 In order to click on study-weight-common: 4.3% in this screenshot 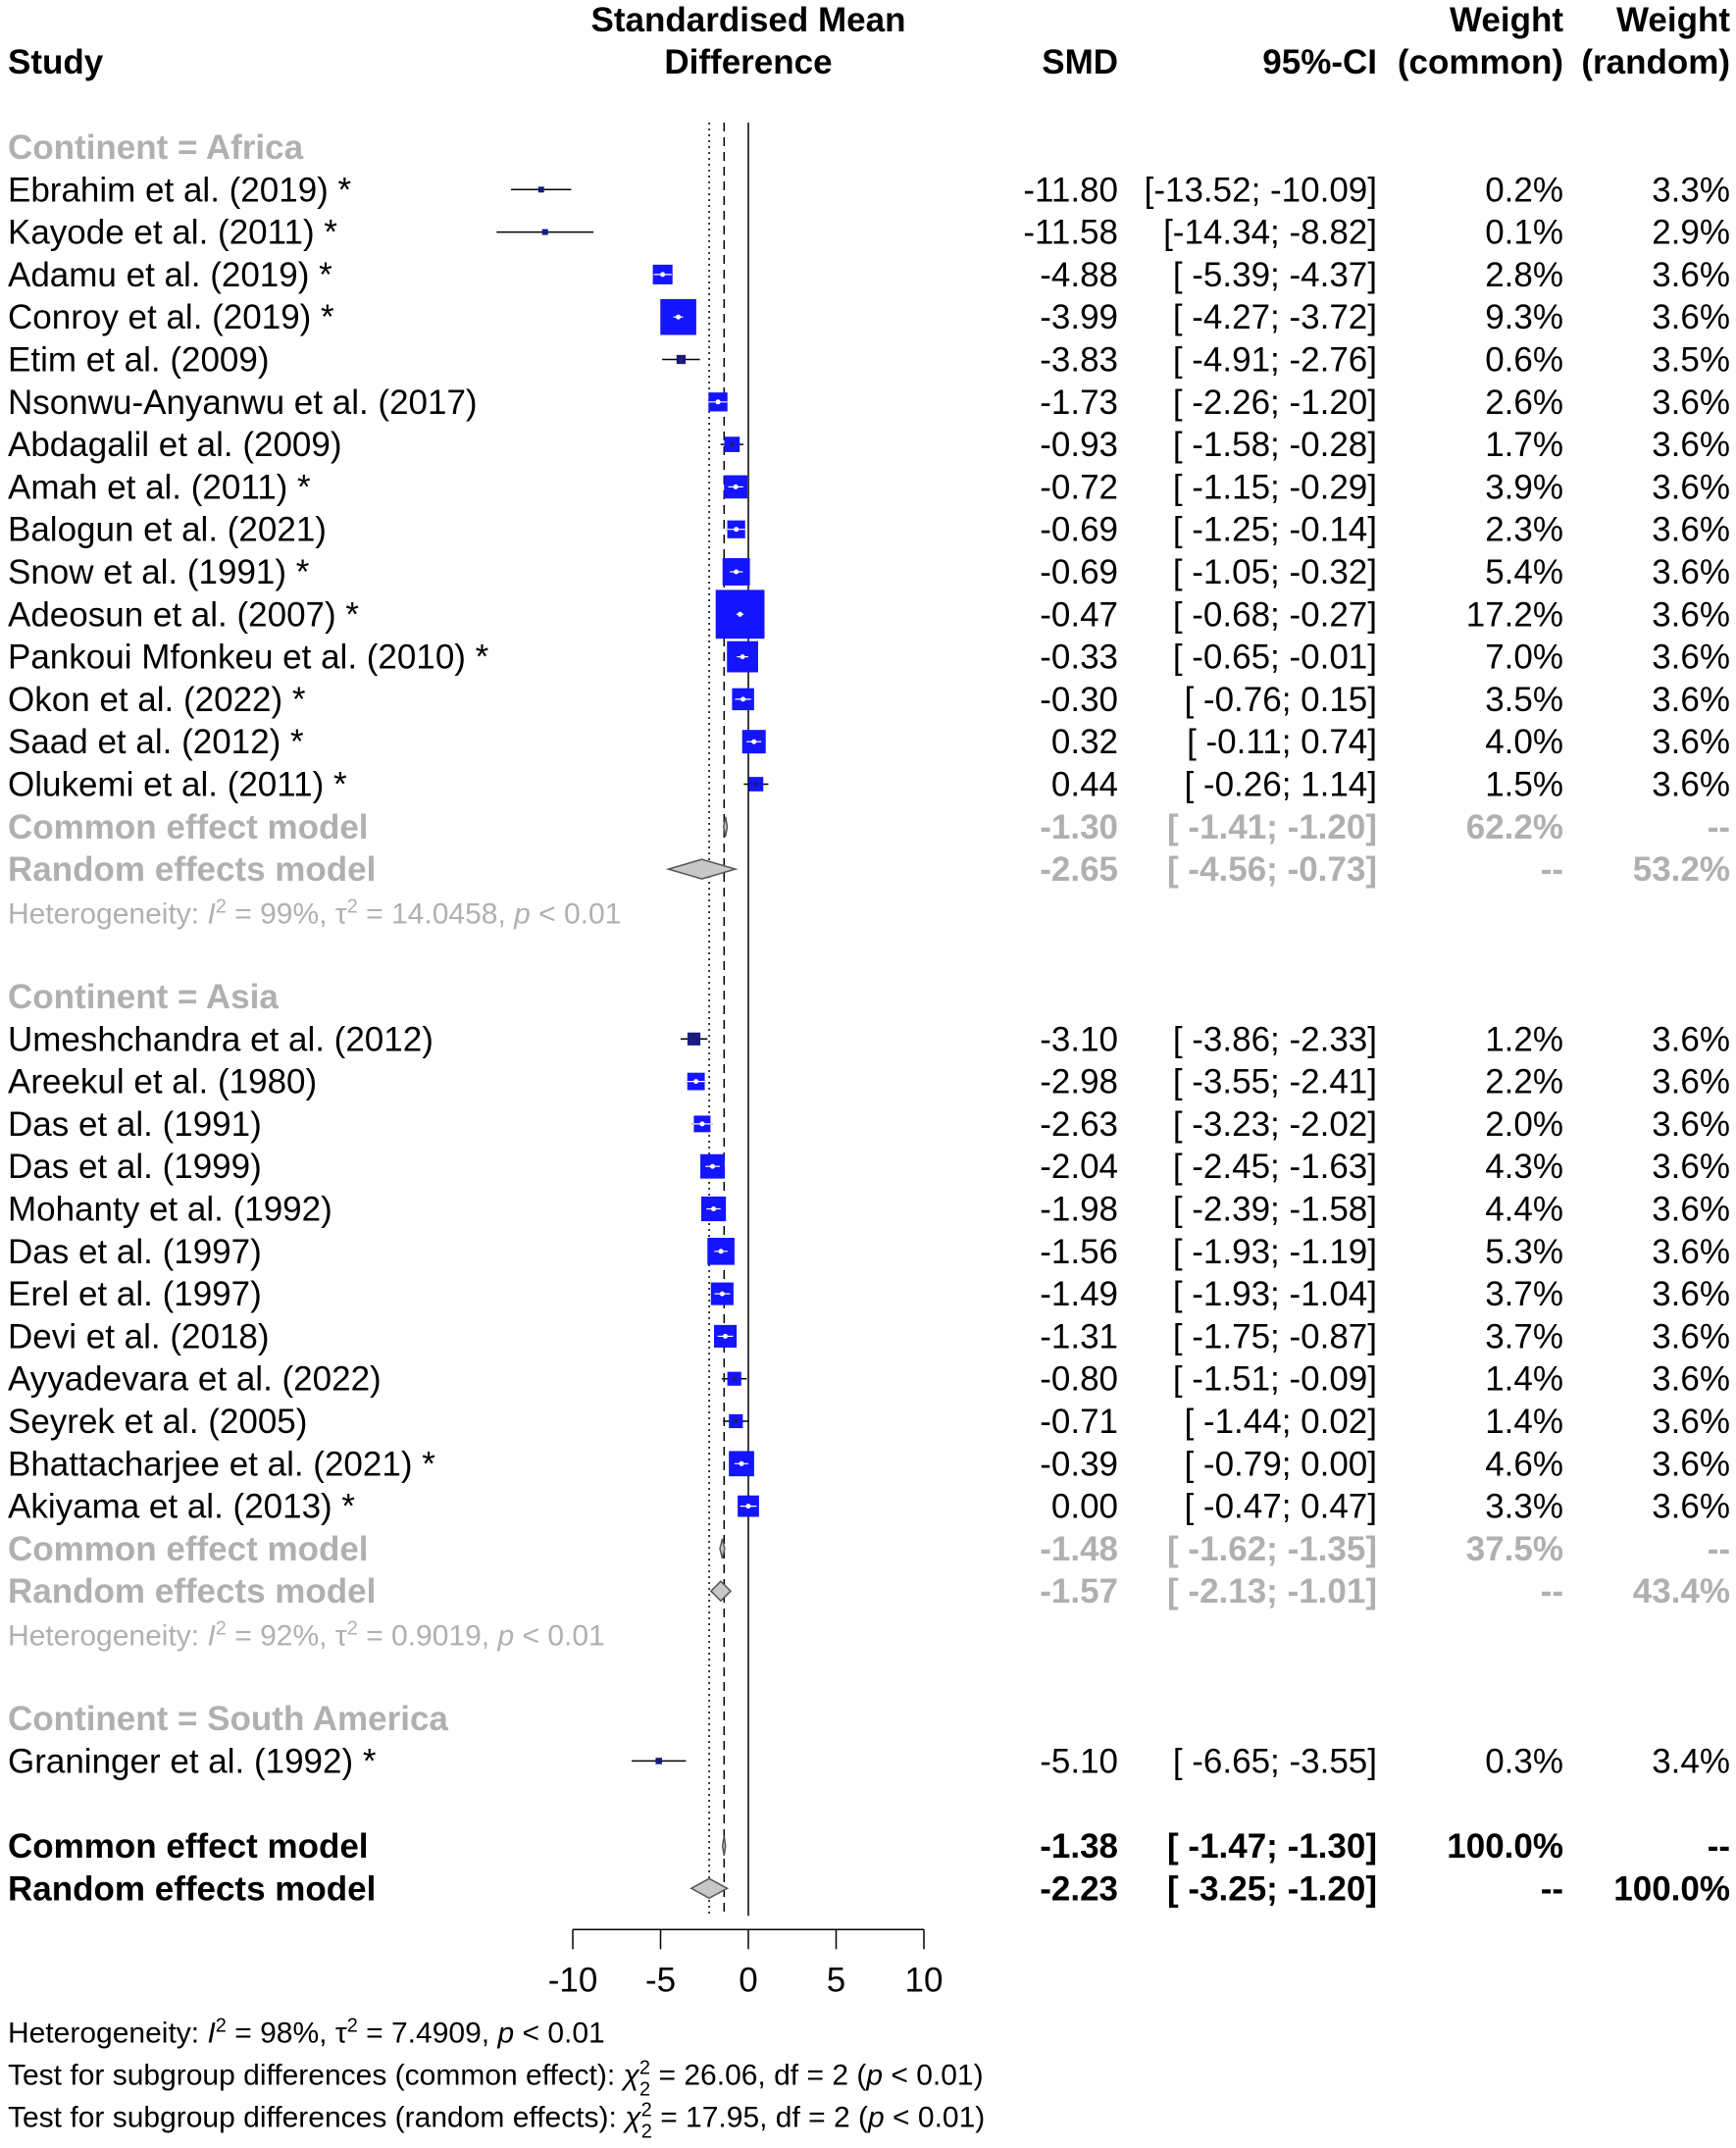, I will do `click(1524, 1167)`.